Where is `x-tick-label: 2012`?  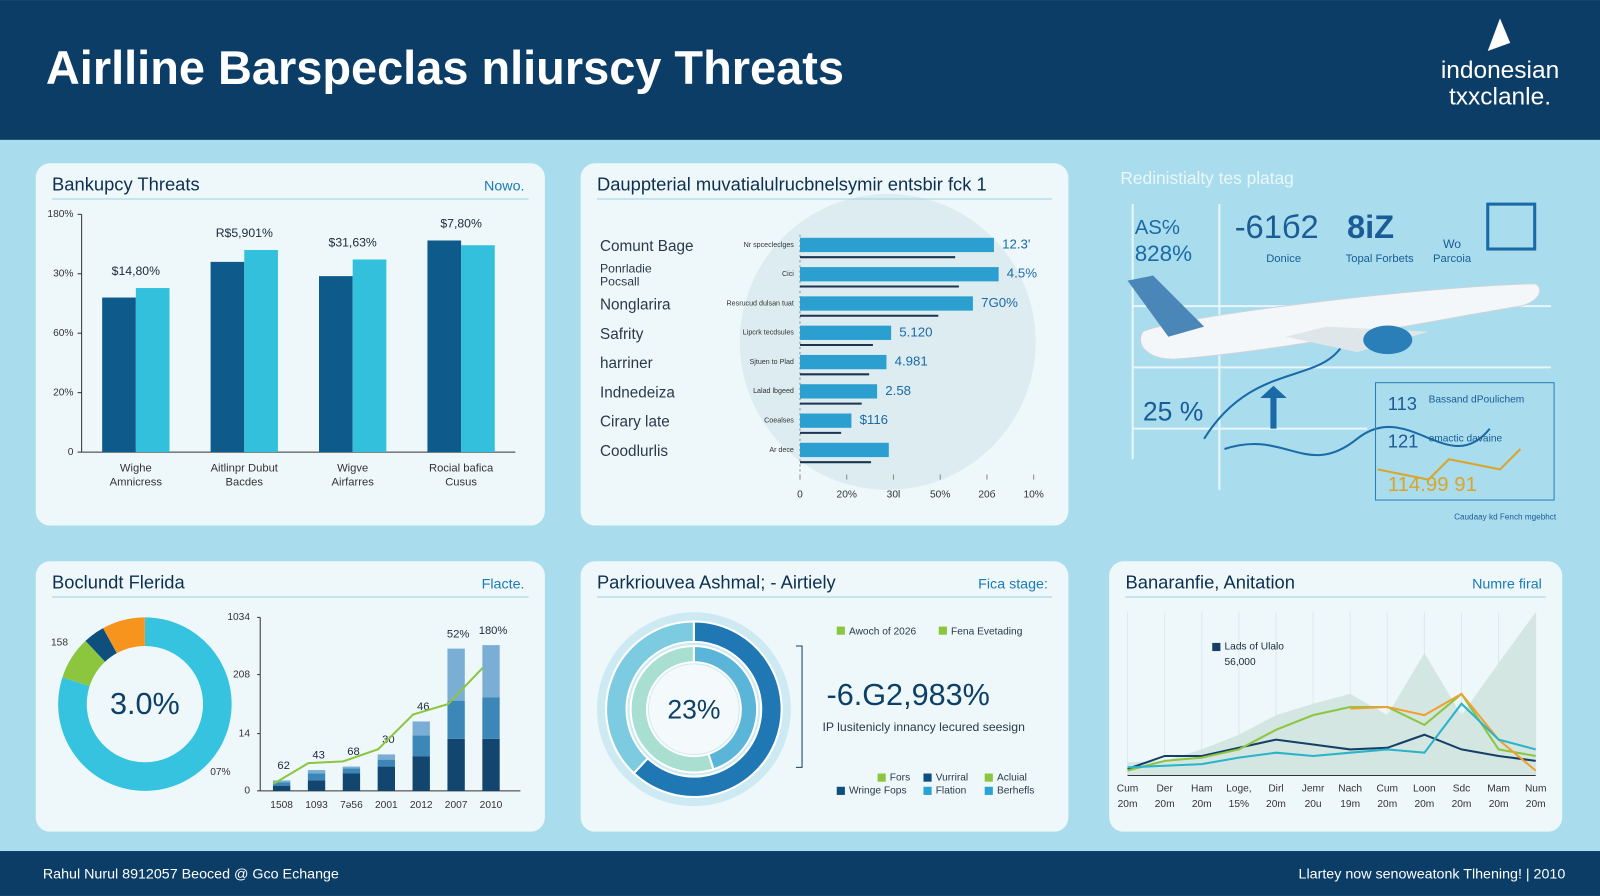
x-tick-label: 2012 is located at coordinates (421, 805).